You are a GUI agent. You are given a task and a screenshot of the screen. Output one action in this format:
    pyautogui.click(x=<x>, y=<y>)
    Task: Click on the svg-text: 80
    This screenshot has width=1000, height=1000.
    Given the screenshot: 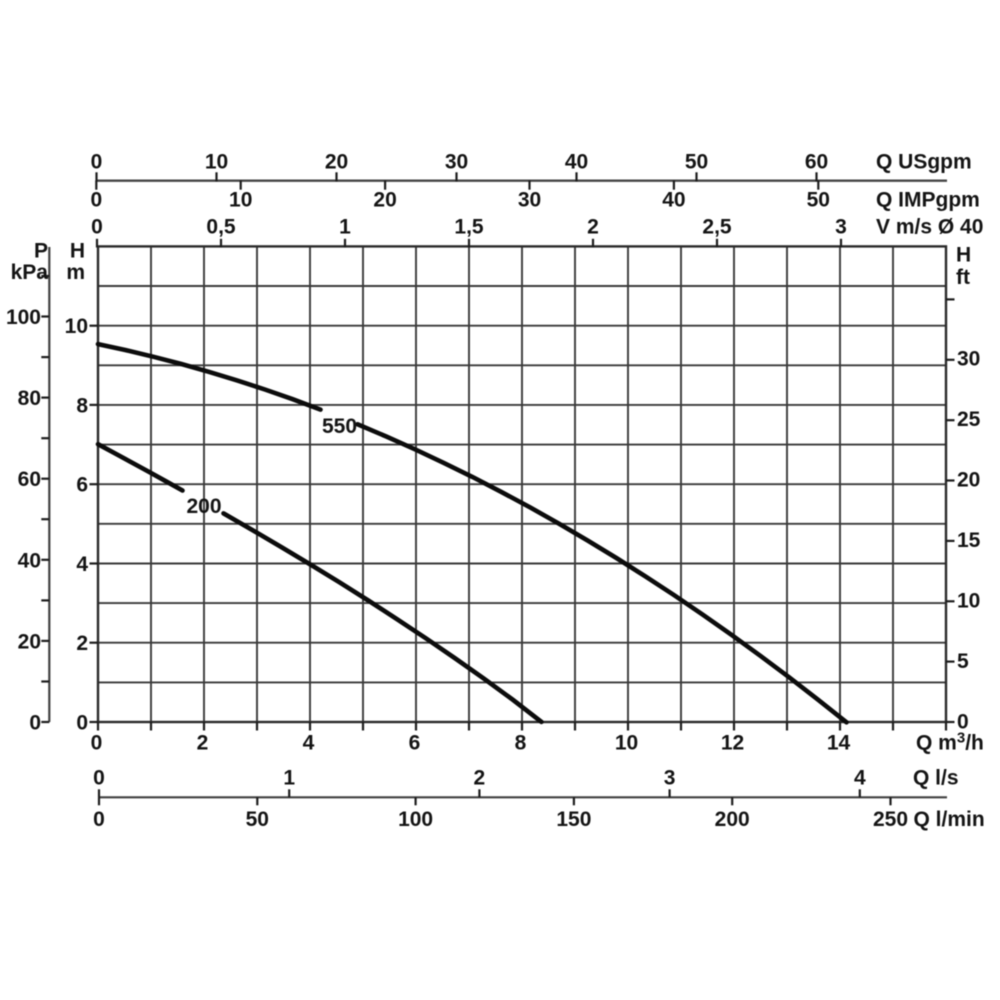 What is the action you would take?
    pyautogui.click(x=29, y=398)
    